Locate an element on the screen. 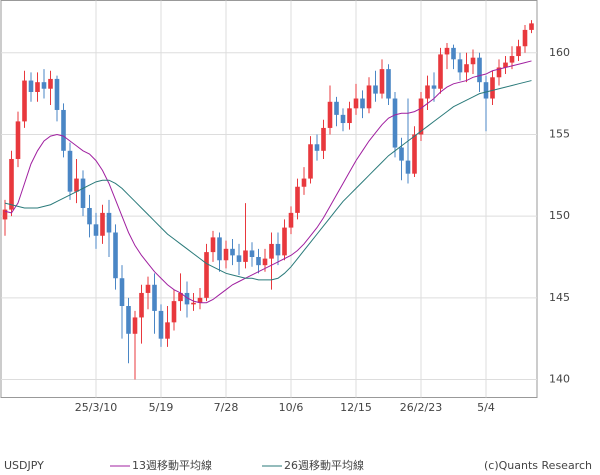  x-tick-label: 25/3/10 is located at coordinates (96, 407).